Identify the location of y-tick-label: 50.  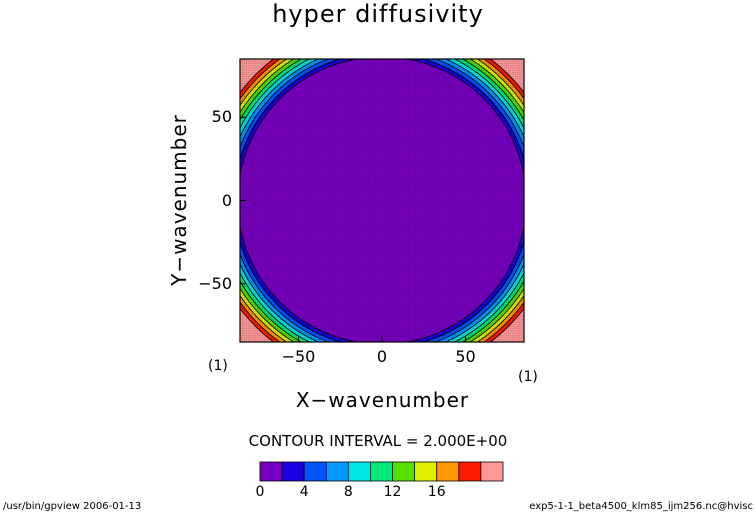
(221, 117).